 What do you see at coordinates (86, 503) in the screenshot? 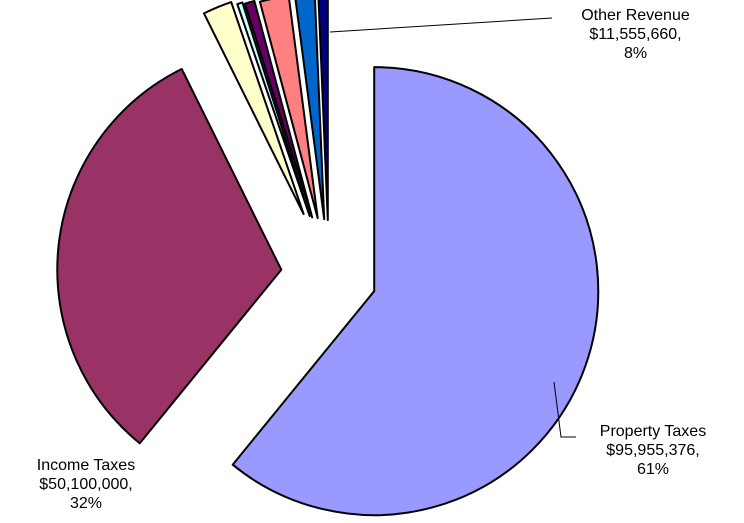
I see `label-income-taxes-percent: 32%` at bounding box center [86, 503].